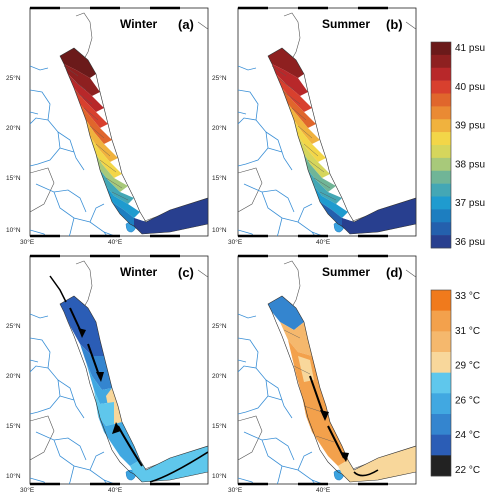 The height and width of the screenshot is (494, 500). Describe the element at coordinates (394, 24) in the screenshot. I see `panel-b-label: (b)` at that location.